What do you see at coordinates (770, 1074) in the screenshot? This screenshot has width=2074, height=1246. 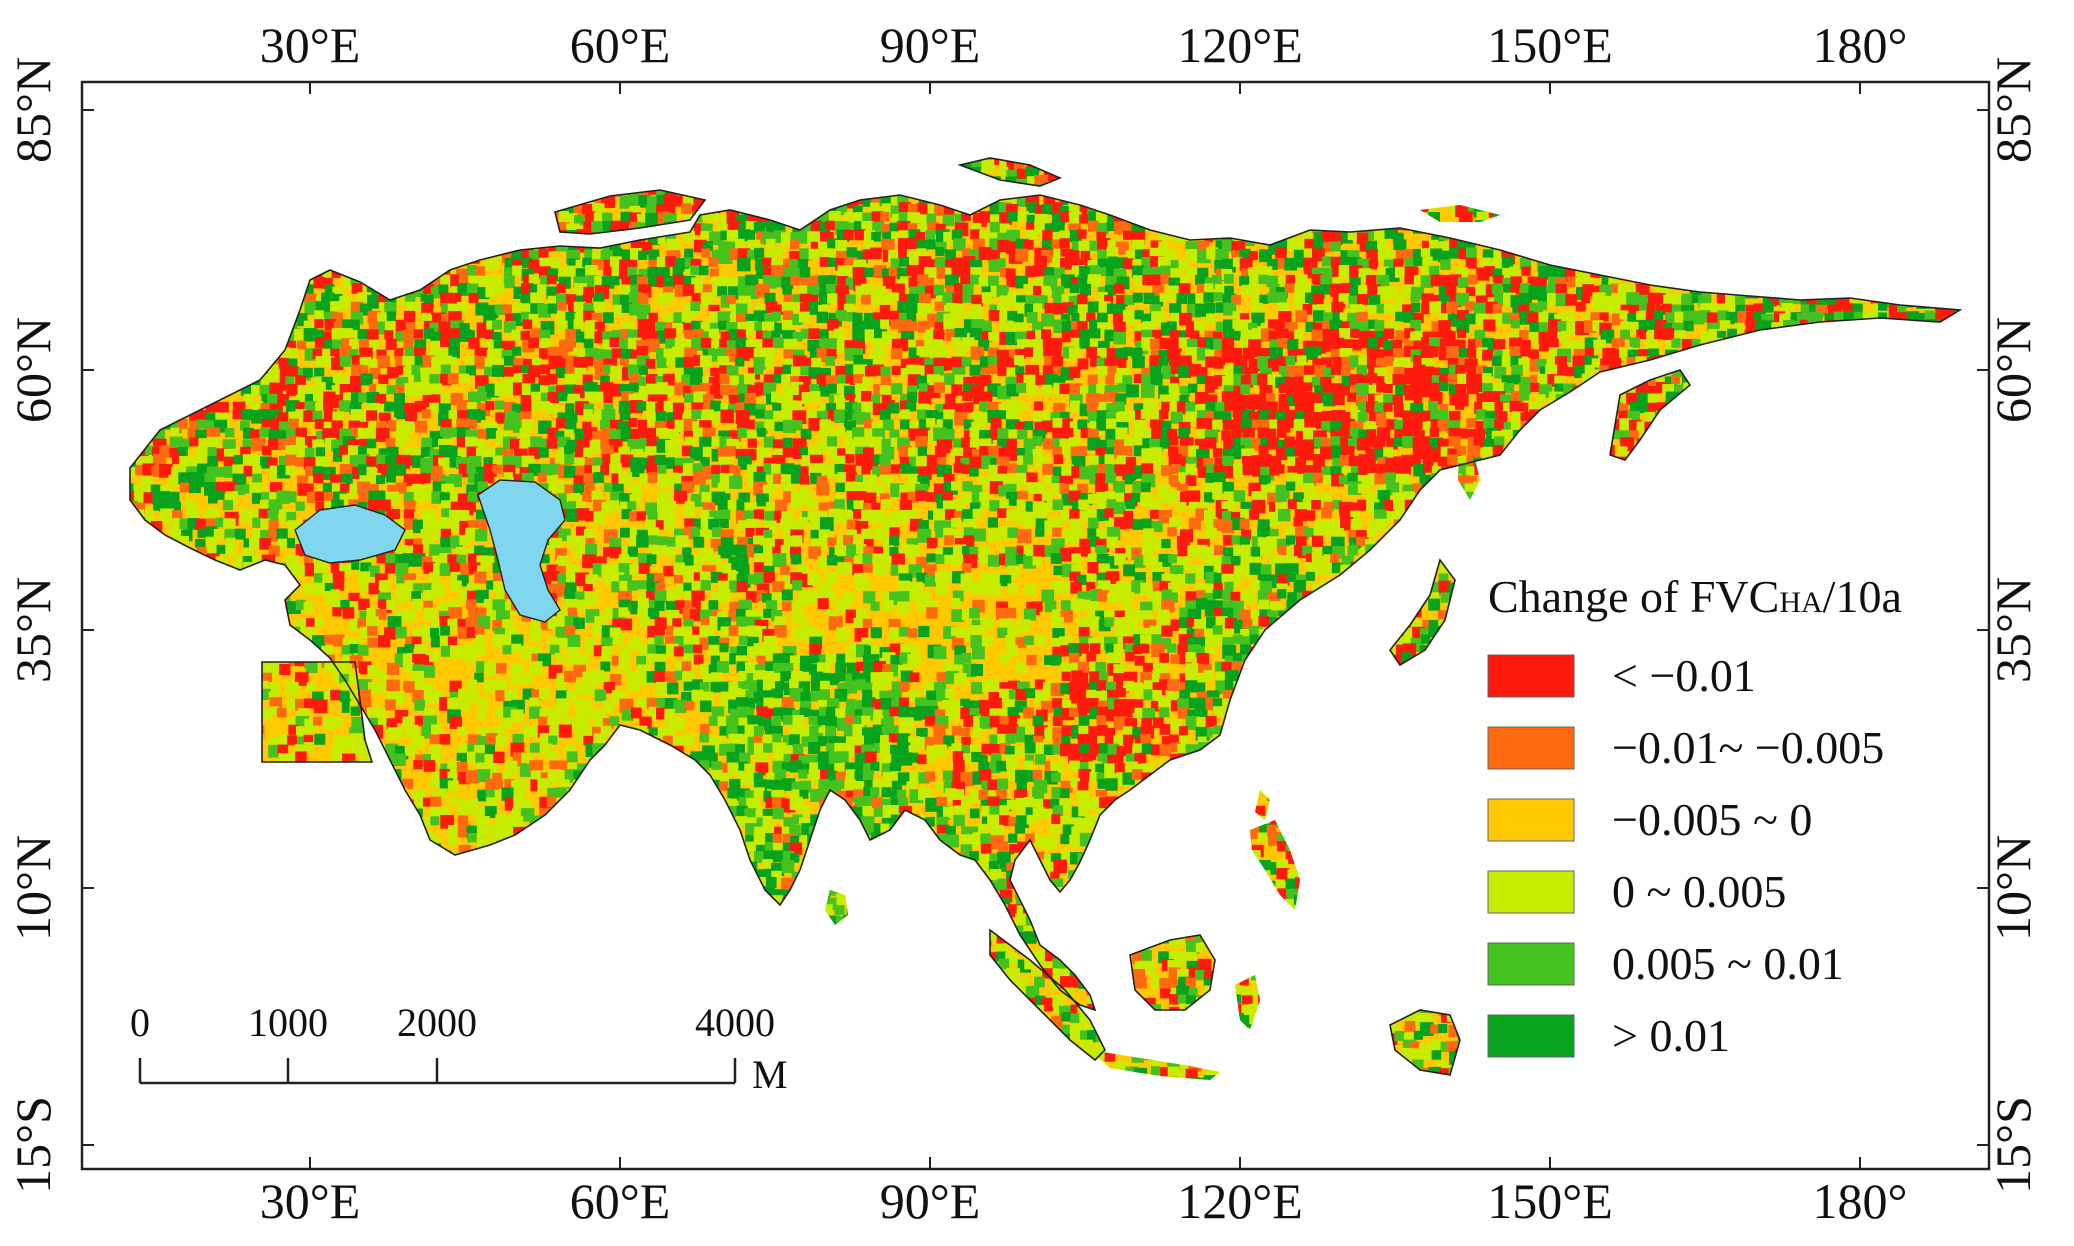 I see `scale-unit: M` at bounding box center [770, 1074].